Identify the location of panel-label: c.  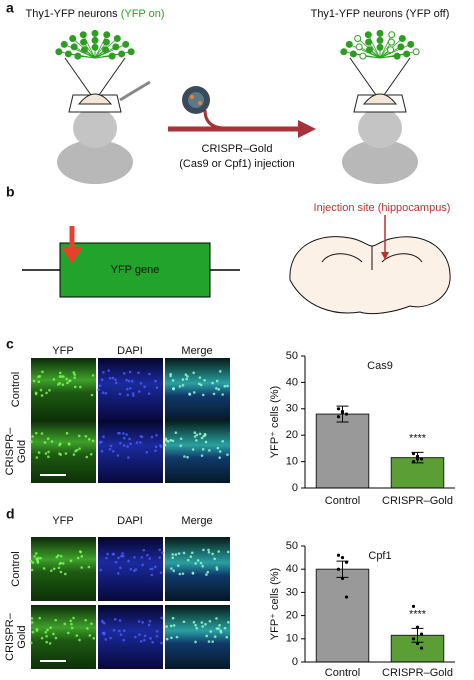
(10, 344).